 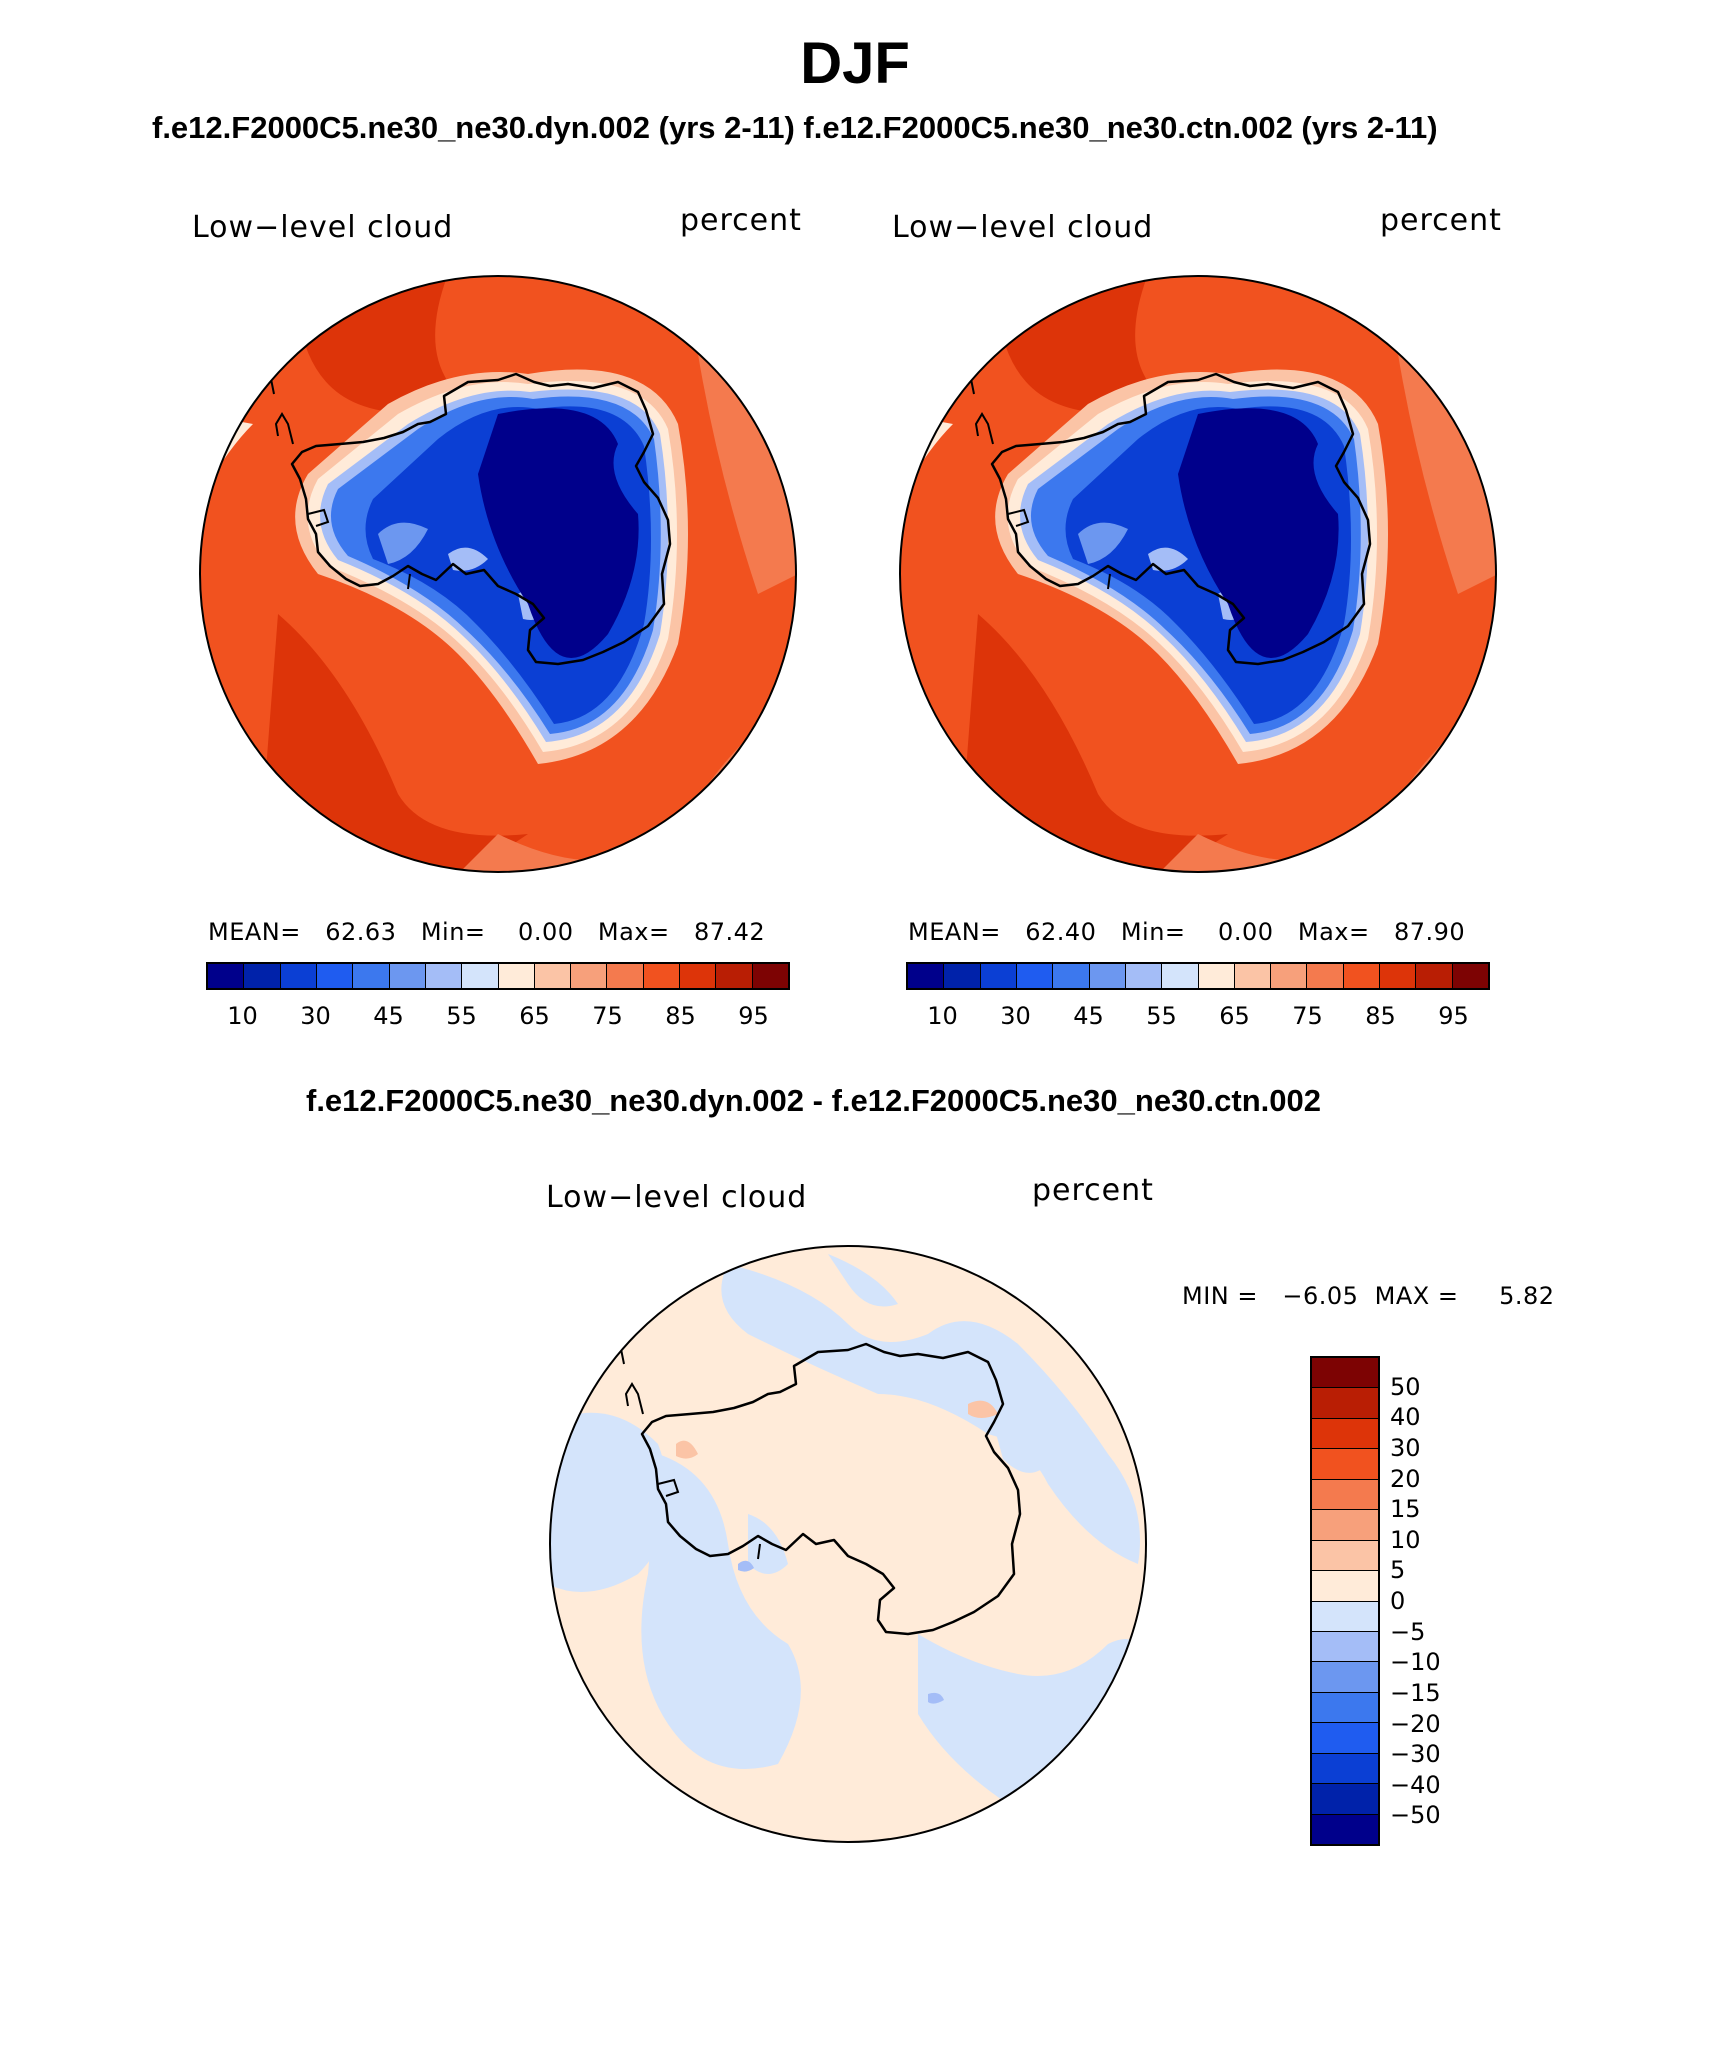 What do you see at coordinates (498, 574) in the screenshot?
I see `panel1-map` at bounding box center [498, 574].